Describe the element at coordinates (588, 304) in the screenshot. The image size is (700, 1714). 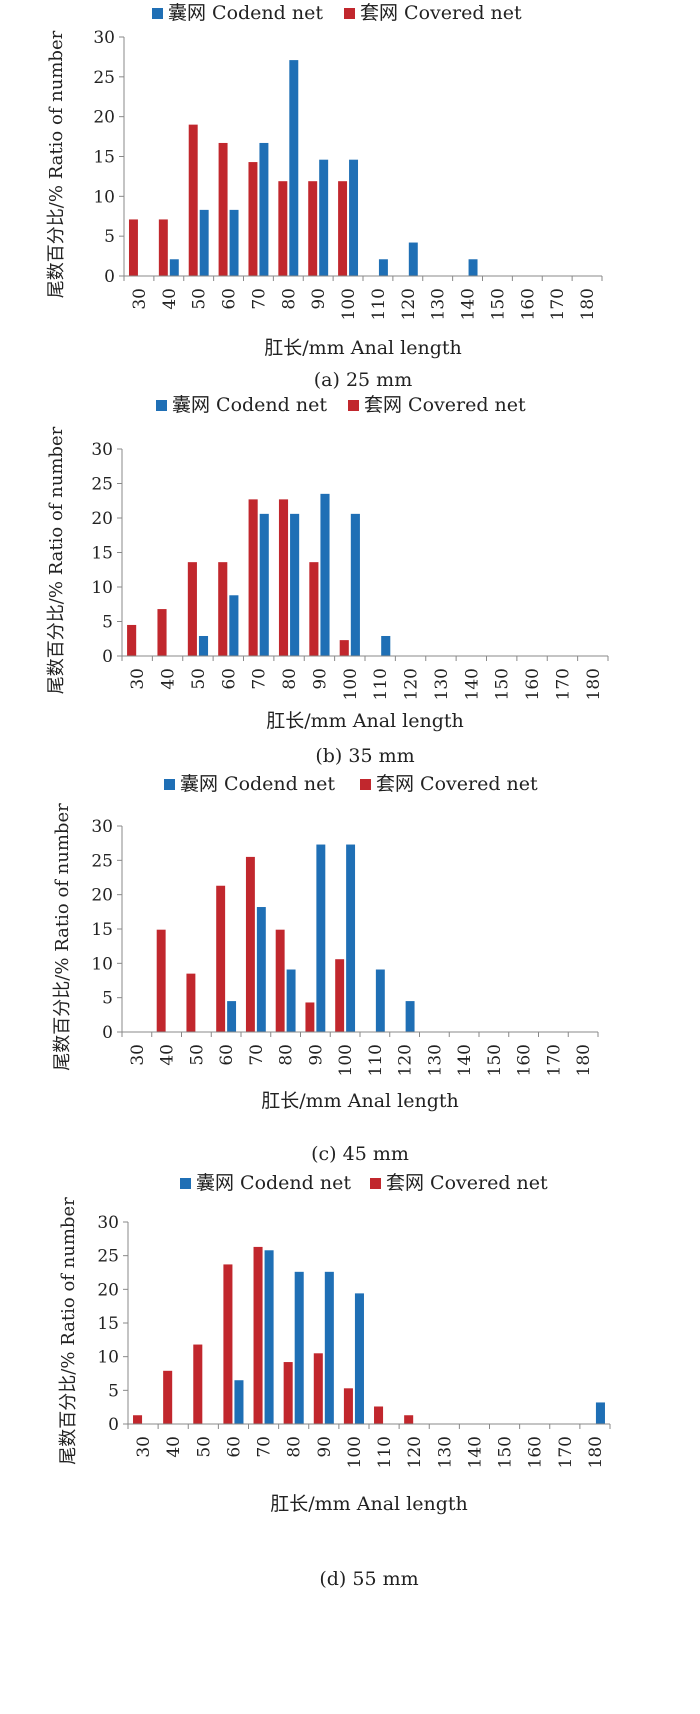
I see `x-tick-label: 180` at that location.